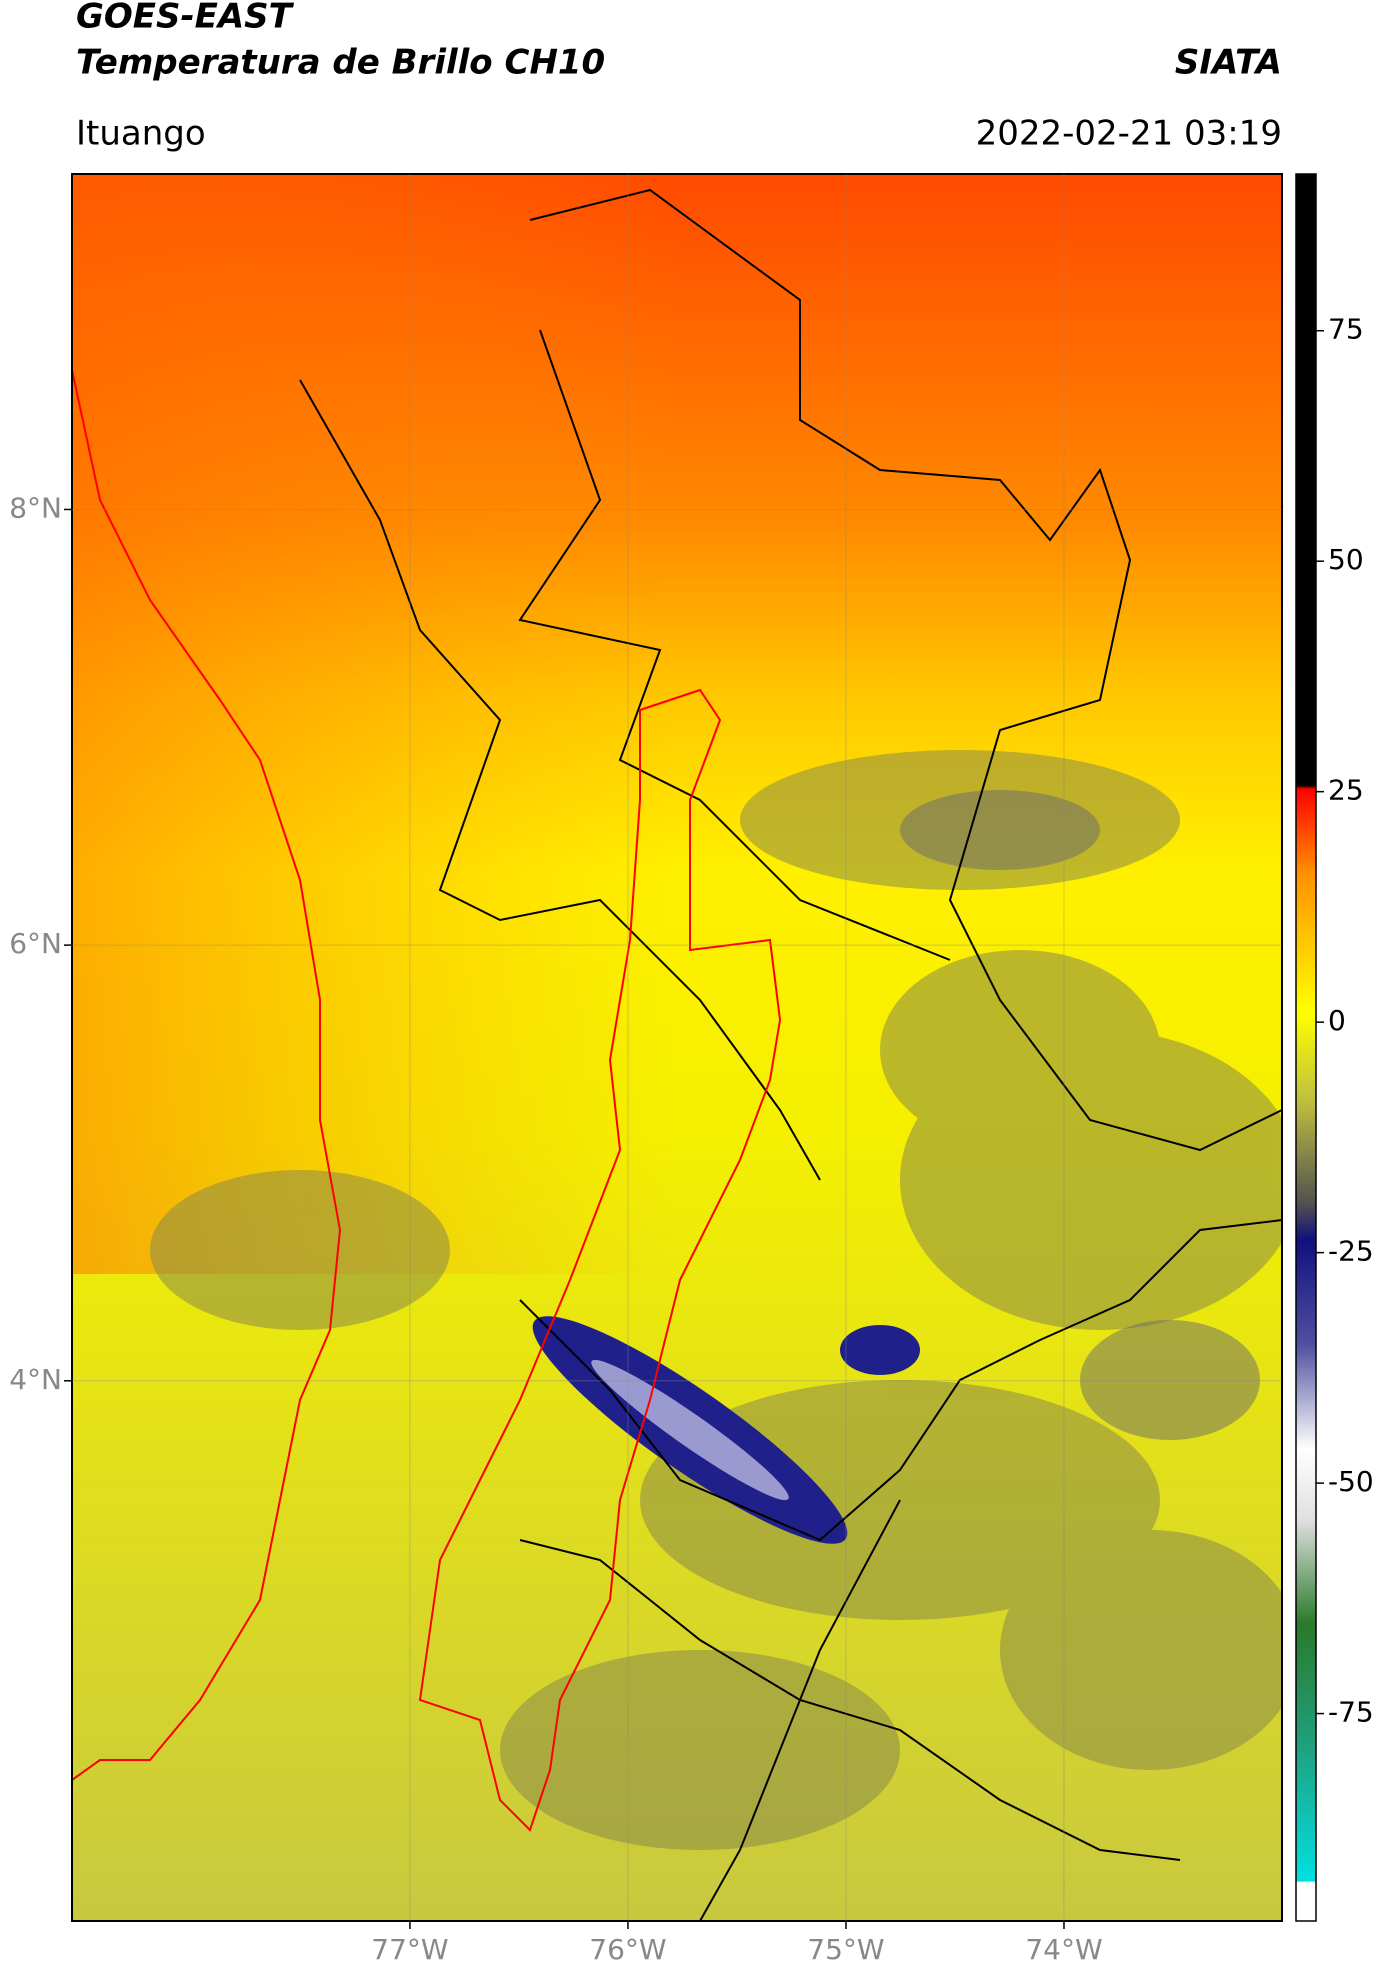 This screenshot has width=1384, height=1981. What do you see at coordinates (845, 1949) in the screenshot?
I see `x-tick-label: 75°W` at bounding box center [845, 1949].